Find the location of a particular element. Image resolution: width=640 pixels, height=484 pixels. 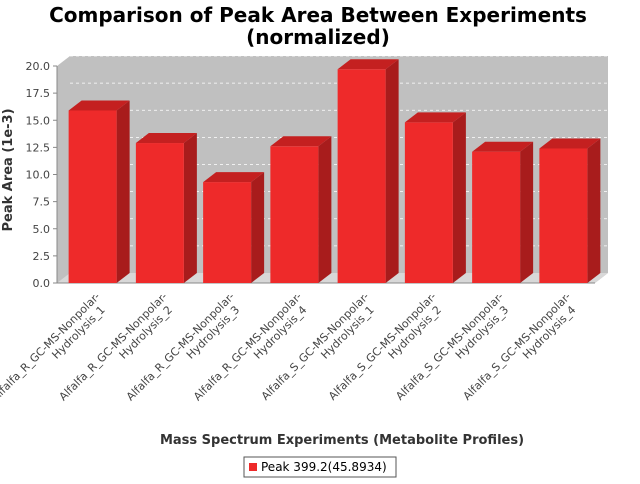

y-tick-label: 0.0 is located at coordinates (42, 283).